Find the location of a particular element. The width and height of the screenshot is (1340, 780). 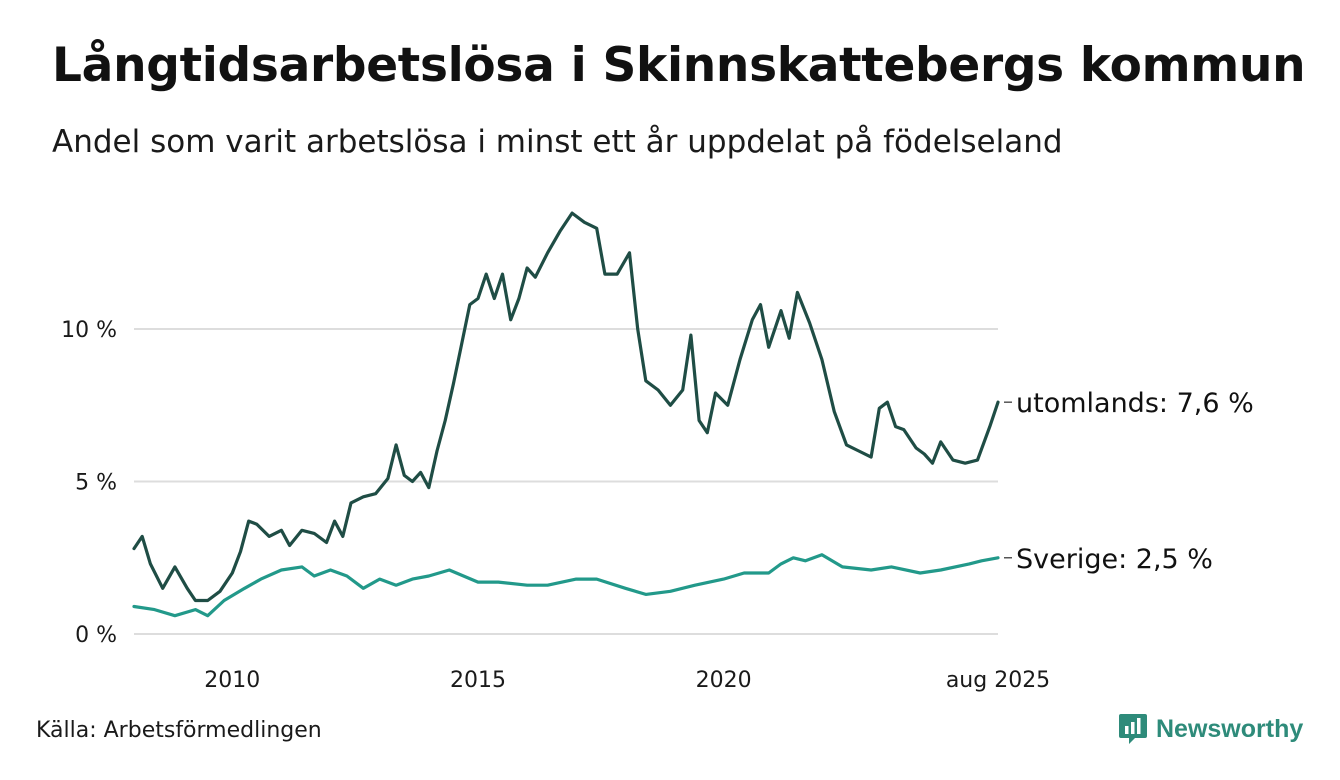

brand-logo: Newsworthy is located at coordinates (1210, 729).